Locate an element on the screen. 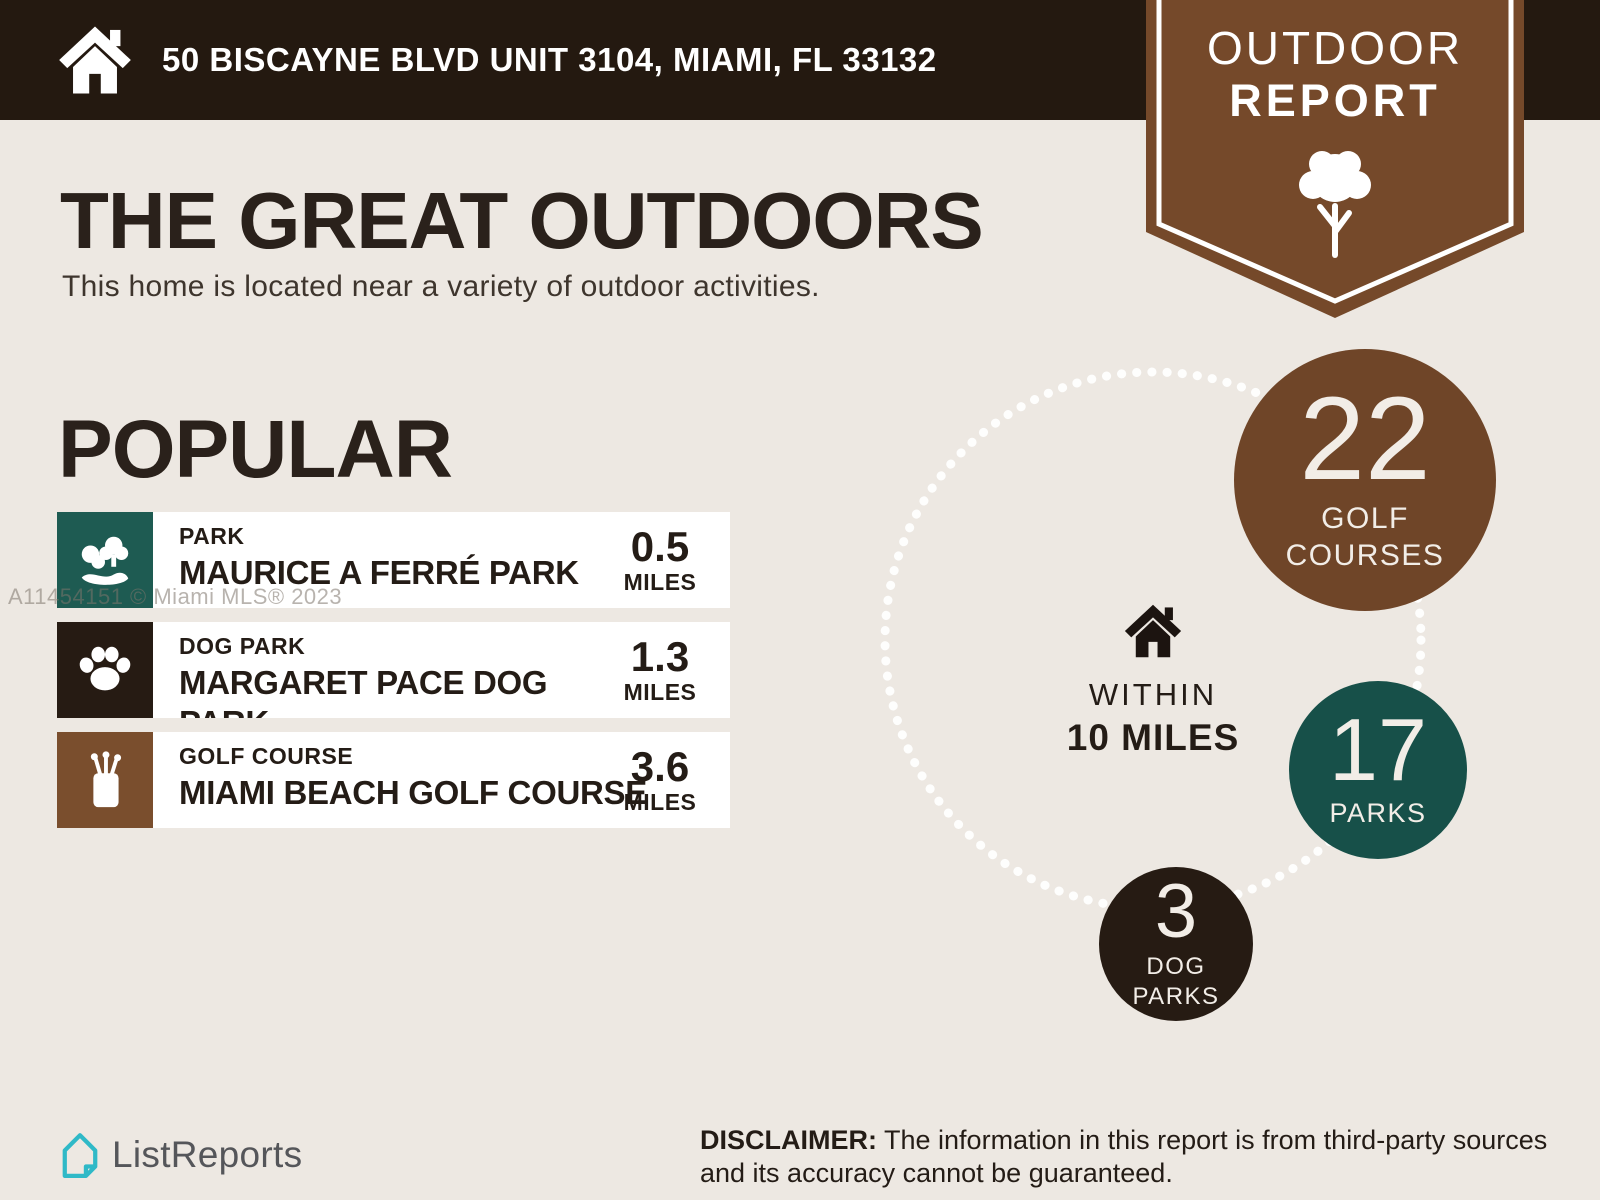 This screenshot has width=1600, height=1200. disclaimer-label: DISCLAIMER: is located at coordinates (788, 1140).